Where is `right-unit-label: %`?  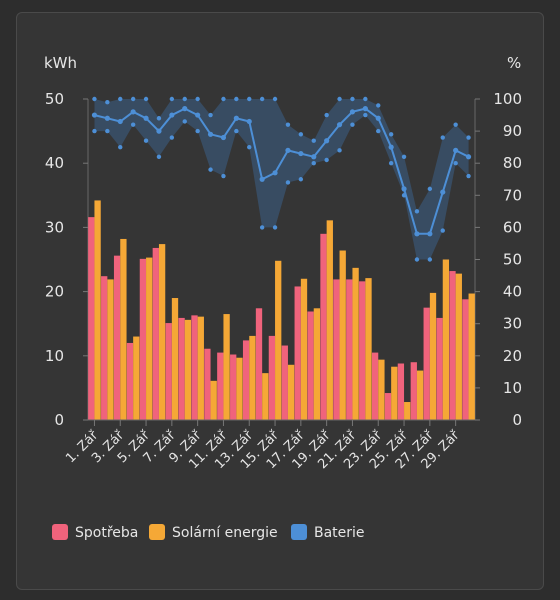 right-unit-label: % is located at coordinates (514, 63).